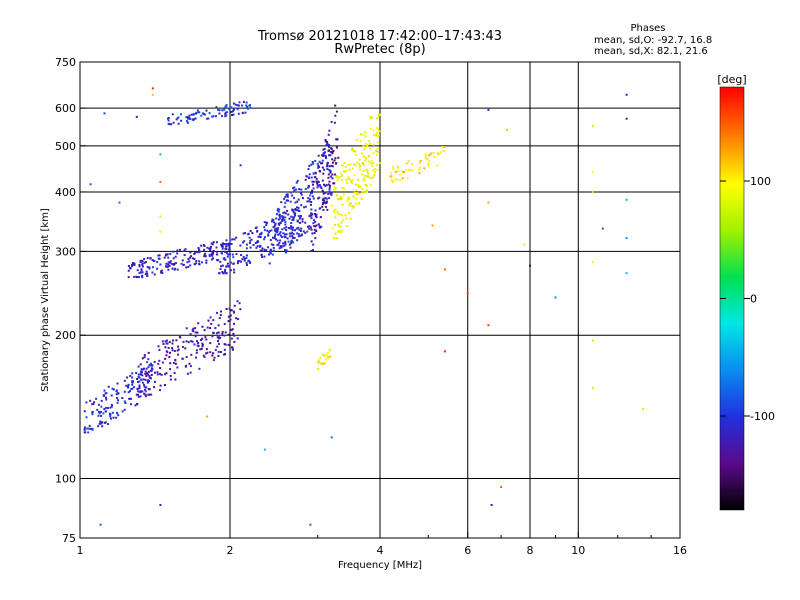 Image resolution: width=800 pixels, height=600 pixels. Describe the element at coordinates (530, 550) in the screenshot. I see `x-tick-label: 8` at that location.